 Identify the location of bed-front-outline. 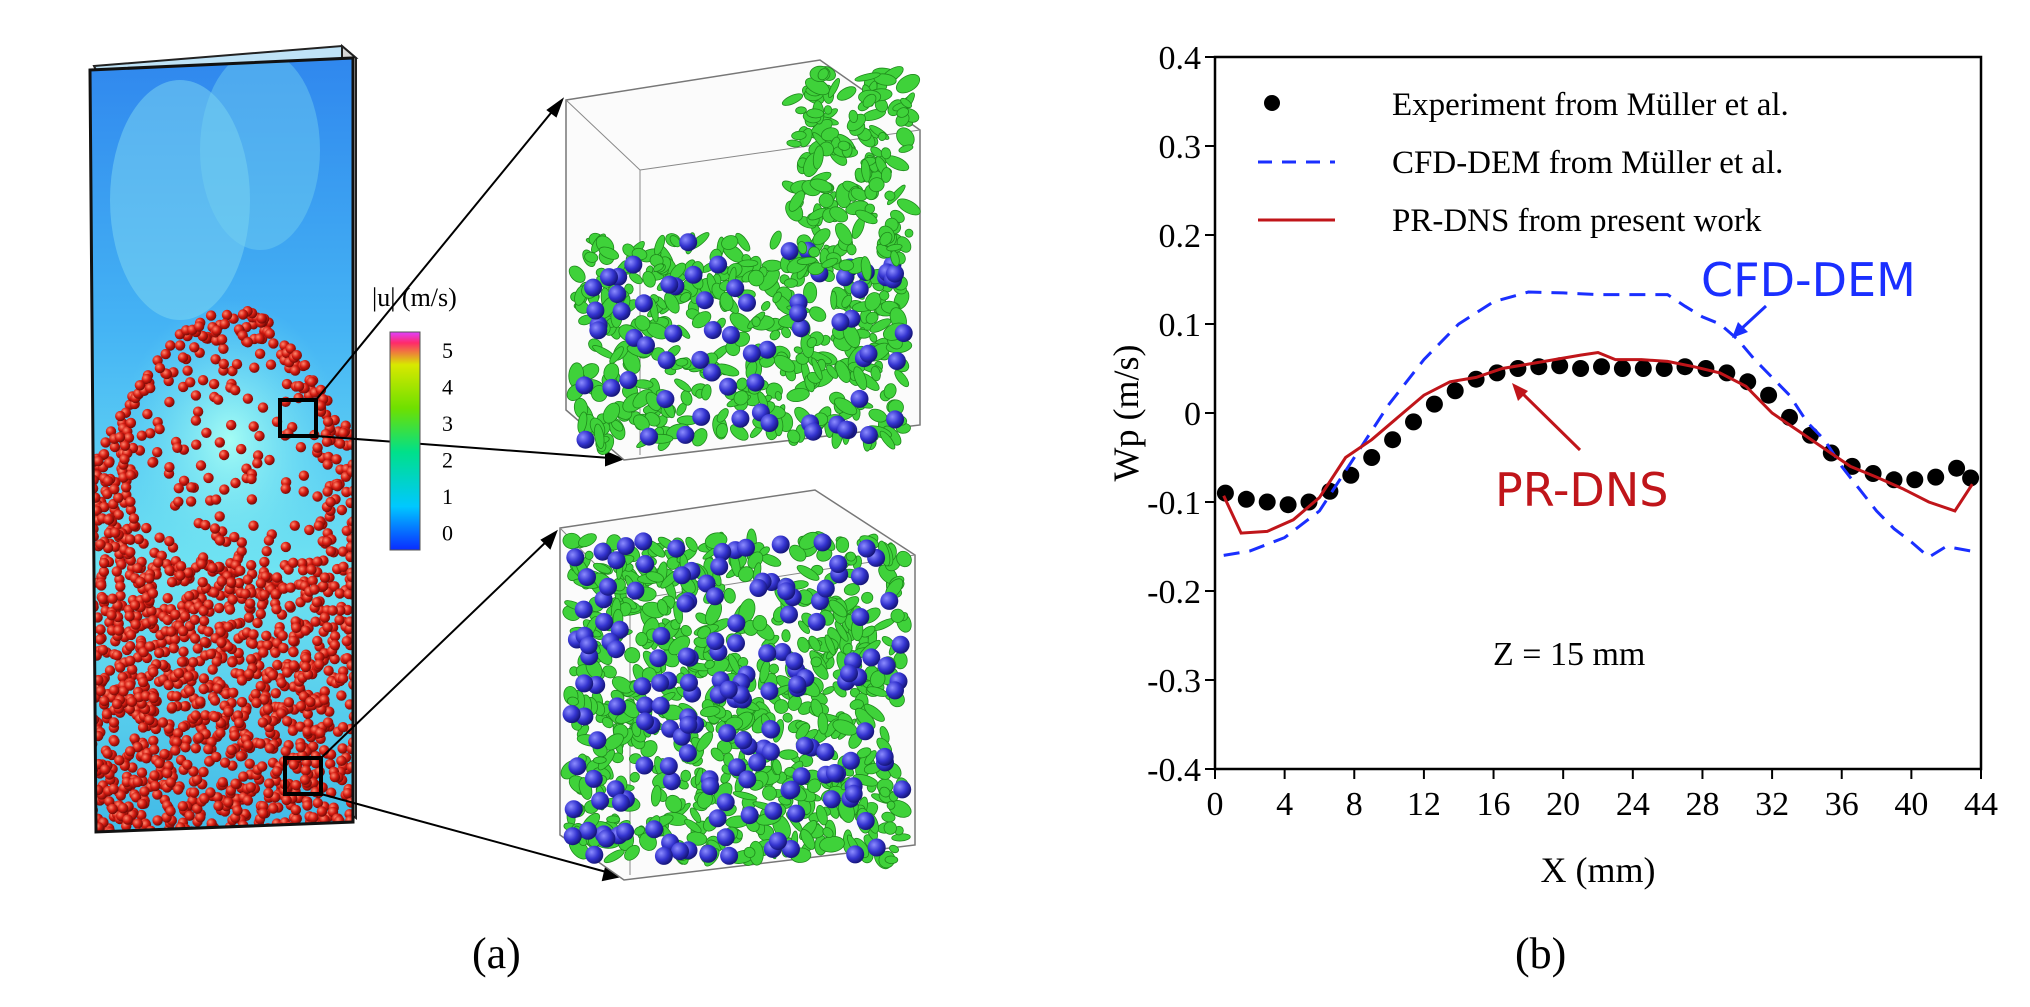
(221, 445).